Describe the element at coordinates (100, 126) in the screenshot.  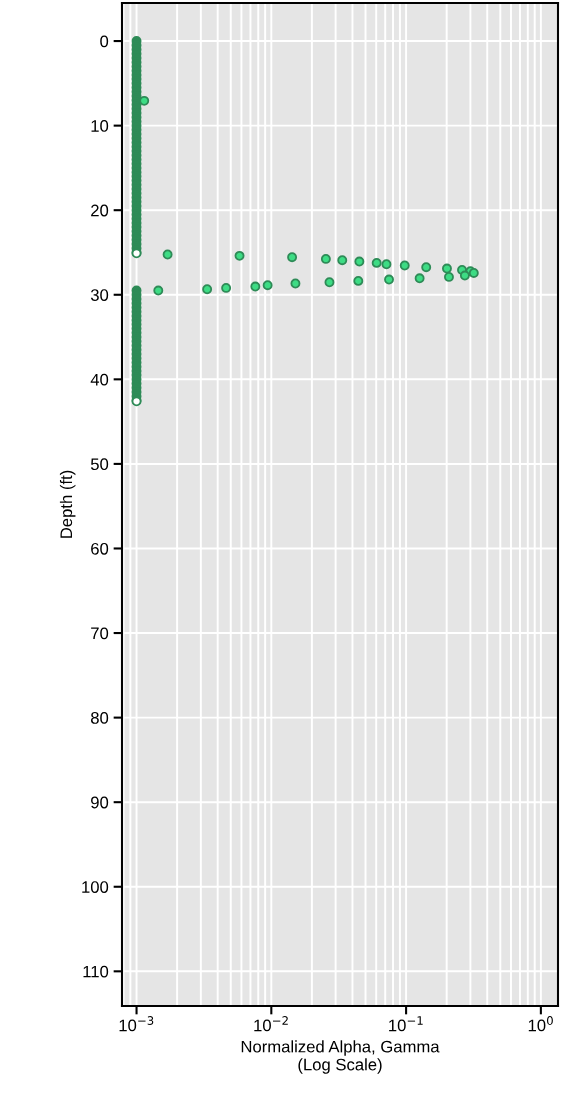
I see `y-tick-label: 10` at that location.